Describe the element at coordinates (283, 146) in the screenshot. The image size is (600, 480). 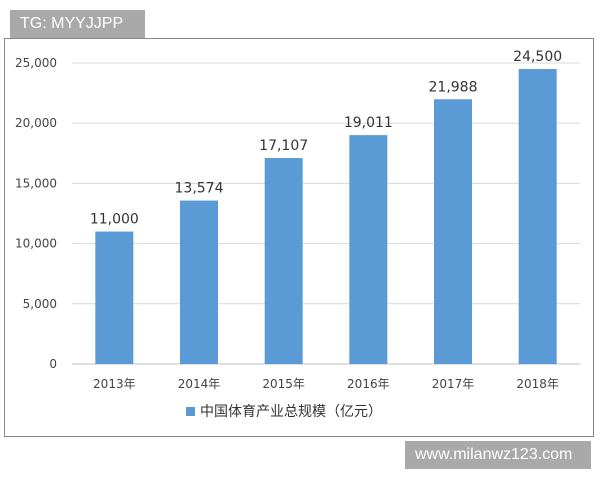
I see `data-label: 17,107` at that location.